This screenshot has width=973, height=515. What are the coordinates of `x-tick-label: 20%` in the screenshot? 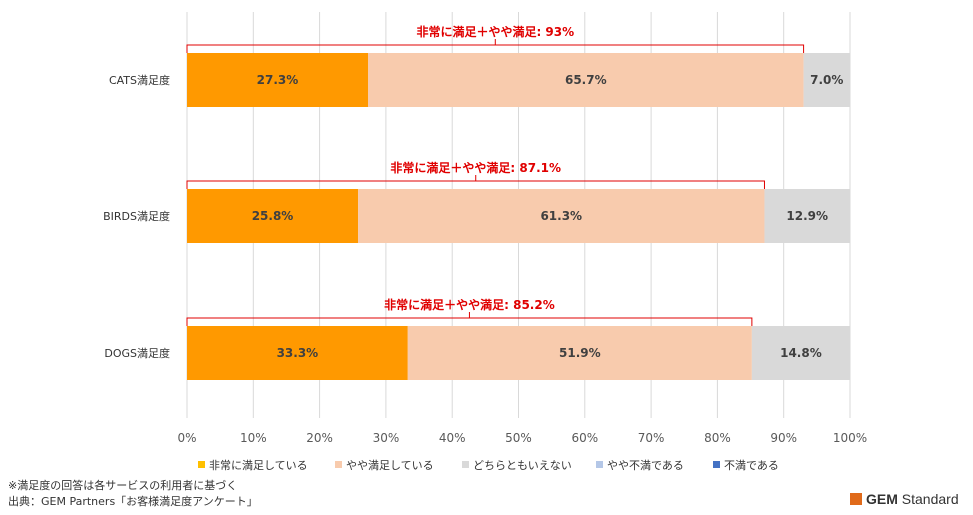 It's located at (319, 438).